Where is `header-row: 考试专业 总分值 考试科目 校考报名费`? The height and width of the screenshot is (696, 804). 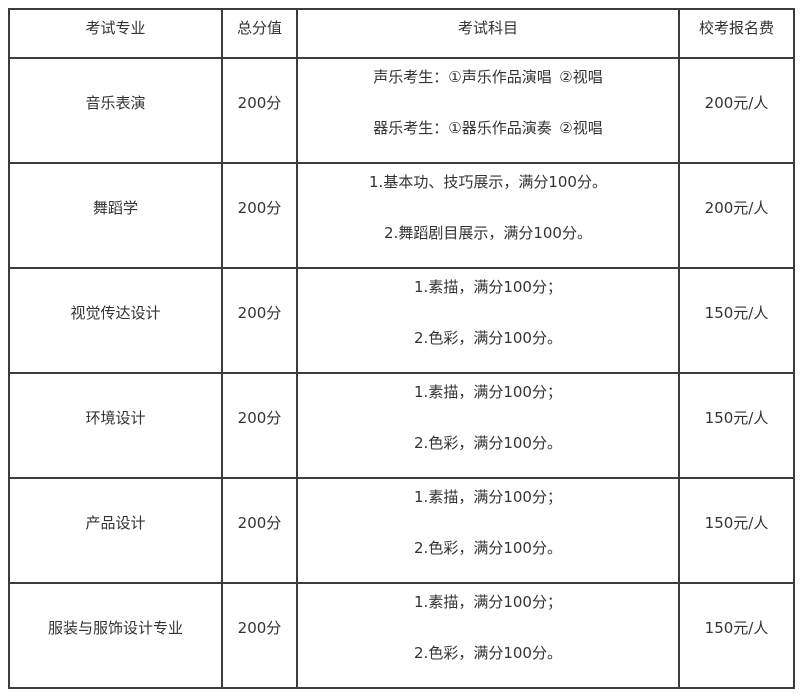
header-row: 考试专业 总分值 考试科目 校考报名费 is located at coordinates (401, 33).